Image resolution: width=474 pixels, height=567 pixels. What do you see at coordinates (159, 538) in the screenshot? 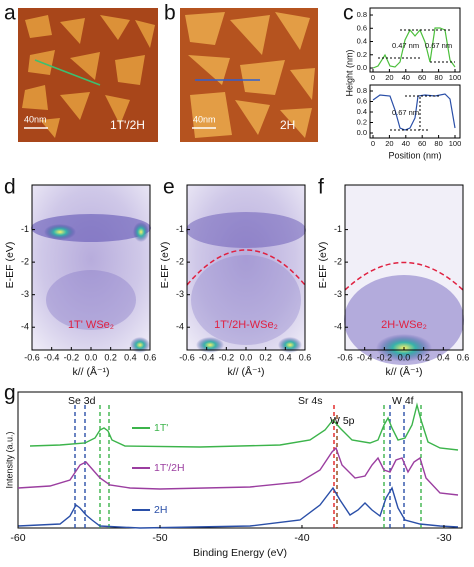
I see `x-tick-label: -50` at bounding box center [159, 538].